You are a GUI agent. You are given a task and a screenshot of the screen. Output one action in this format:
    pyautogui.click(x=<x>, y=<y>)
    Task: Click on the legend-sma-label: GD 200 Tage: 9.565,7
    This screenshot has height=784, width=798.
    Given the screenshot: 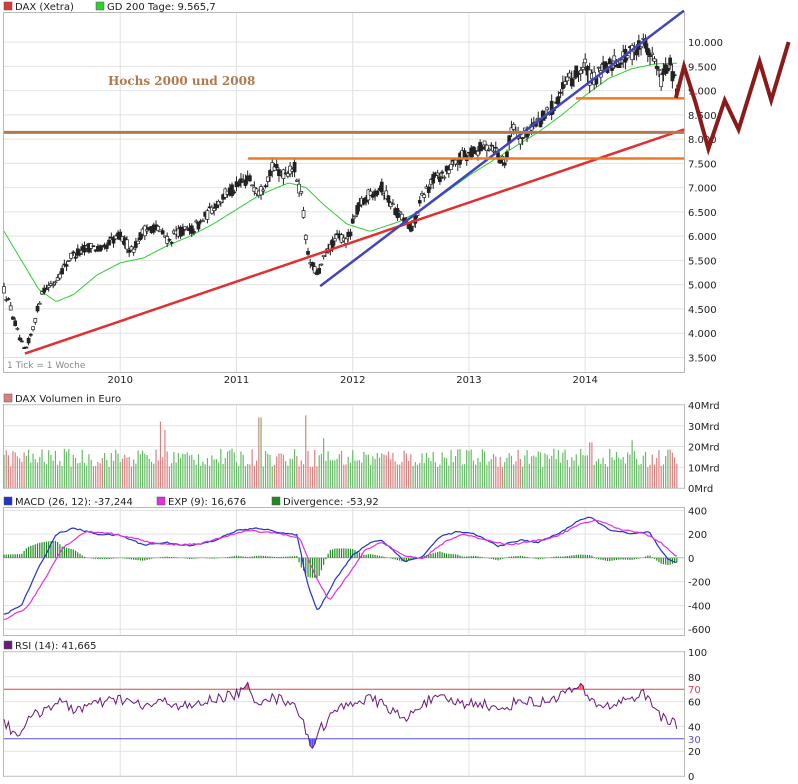 What is the action you would take?
    pyautogui.click(x=161, y=7)
    